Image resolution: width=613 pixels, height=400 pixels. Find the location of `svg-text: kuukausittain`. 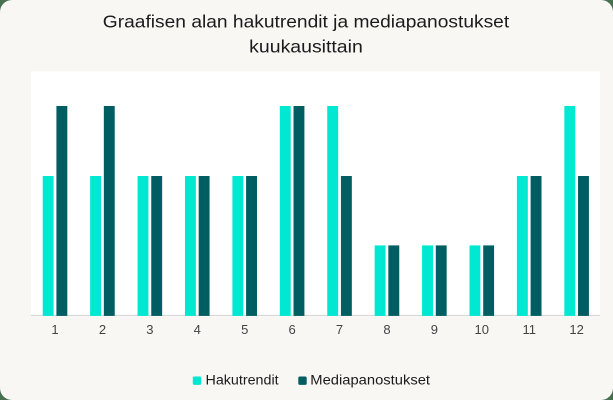

svg-text: kuukausittain is located at coordinates (306, 47).